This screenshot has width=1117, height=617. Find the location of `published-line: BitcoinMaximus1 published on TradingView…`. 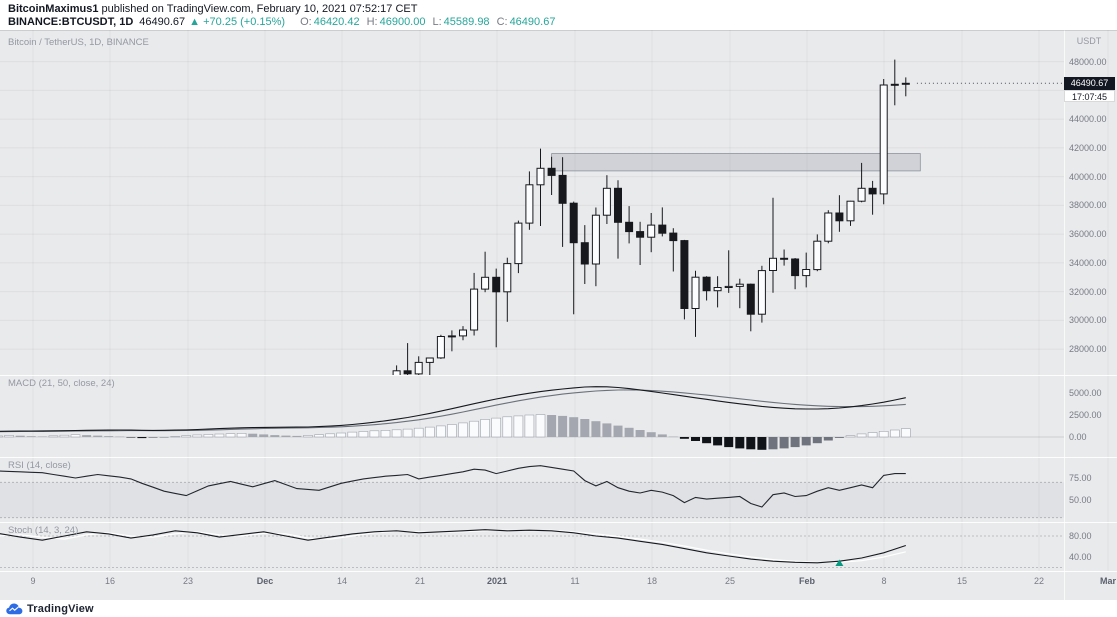

published-line: BitcoinMaximus1 published on TradingView… is located at coordinates (562, 9).